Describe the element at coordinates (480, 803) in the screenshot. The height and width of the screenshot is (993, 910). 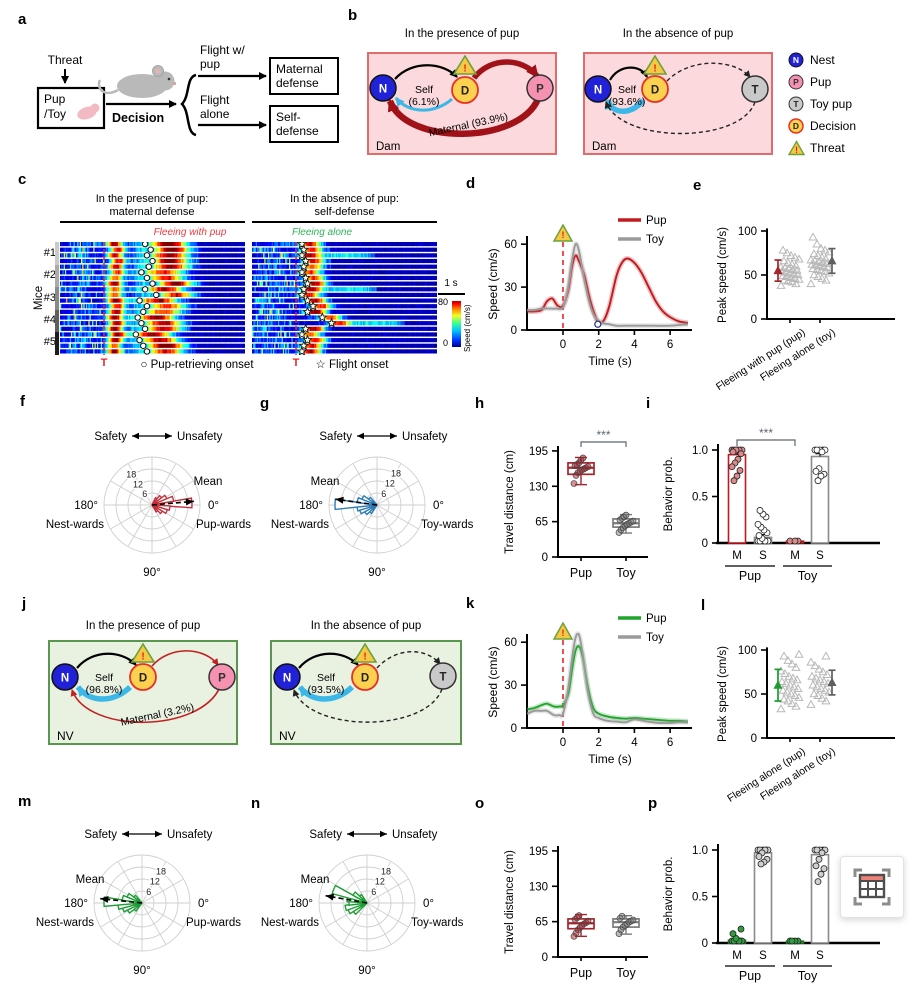
I see `panel-label-o: o` at that location.